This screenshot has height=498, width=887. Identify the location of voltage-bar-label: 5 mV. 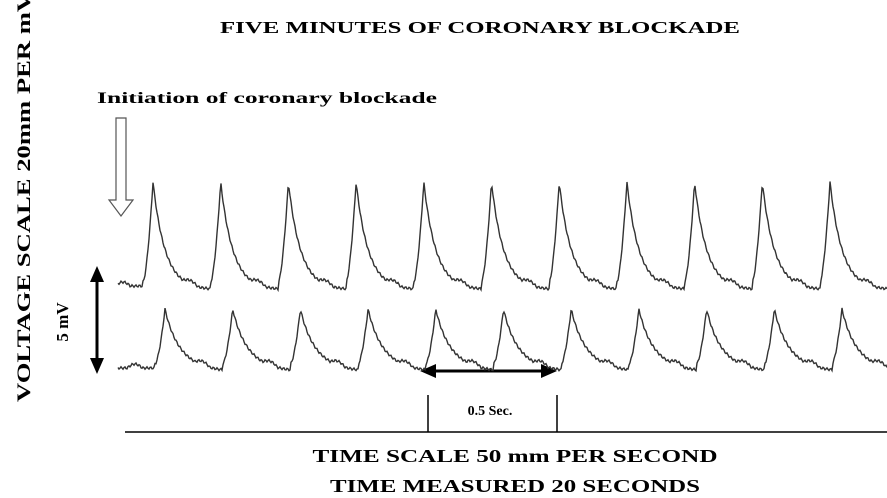
(62, 322).